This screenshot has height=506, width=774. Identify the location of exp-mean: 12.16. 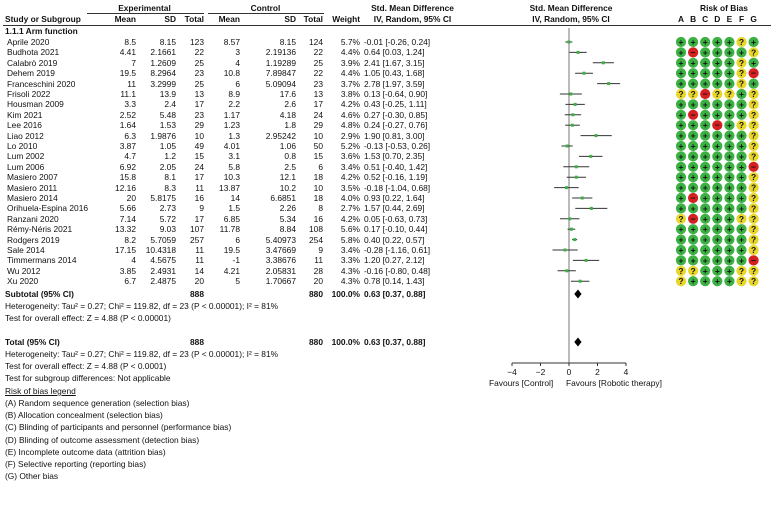
(125, 187).